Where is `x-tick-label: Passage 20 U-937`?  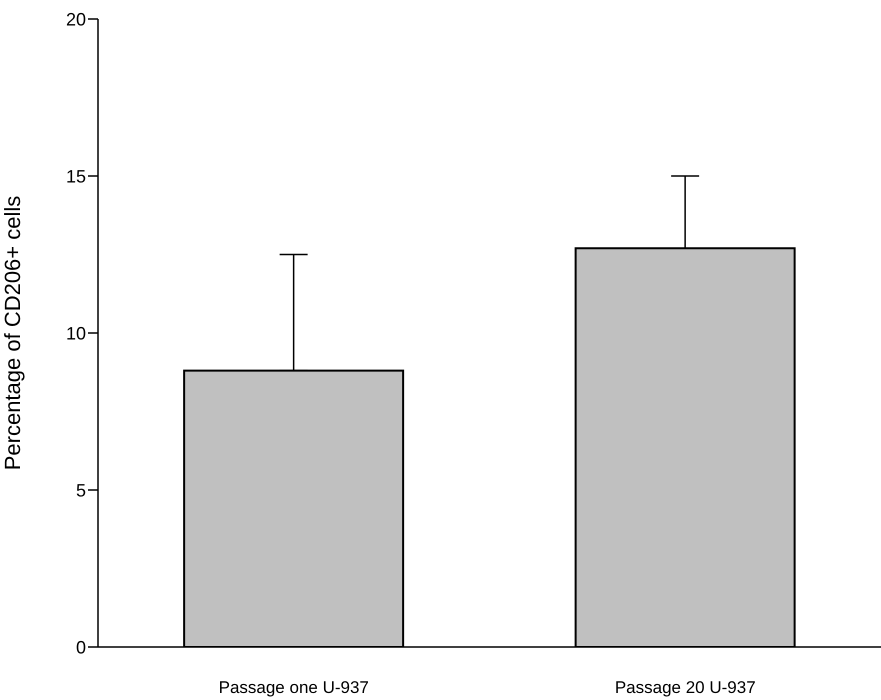
x-tick-label: Passage 20 U-937 is located at coordinates (685, 688).